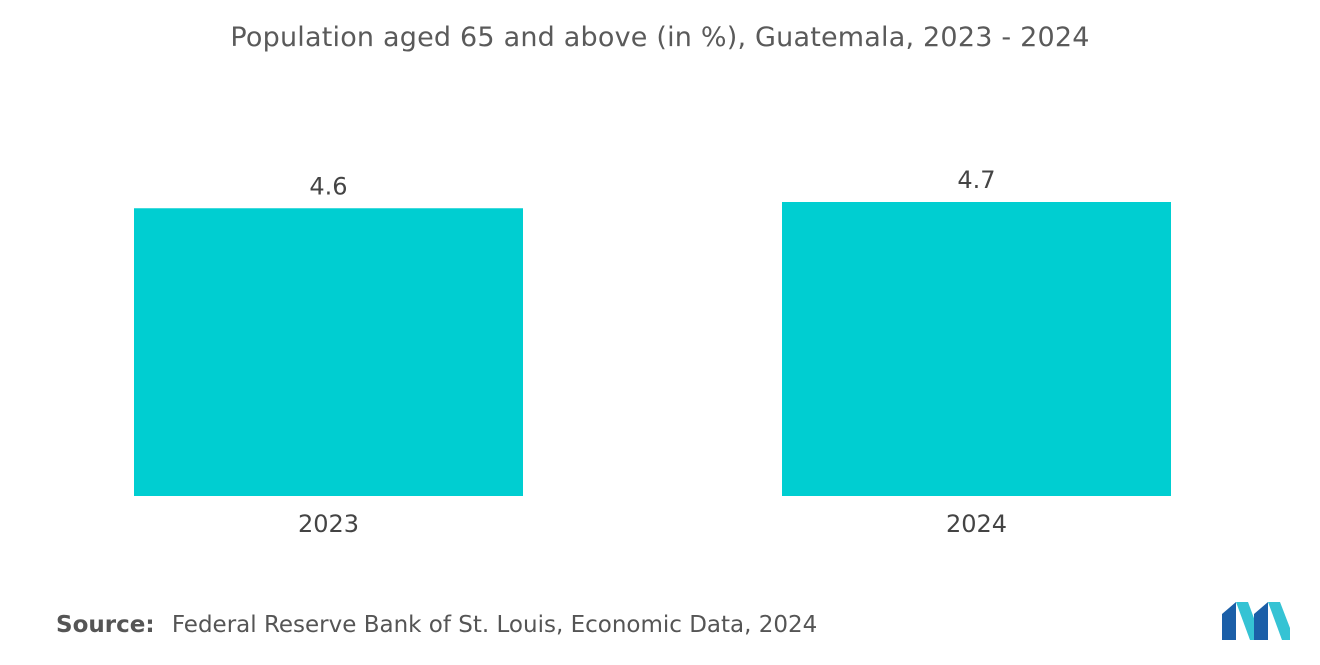  Describe the element at coordinates (105, 625) in the screenshot. I see `source-label: Source:` at that location.